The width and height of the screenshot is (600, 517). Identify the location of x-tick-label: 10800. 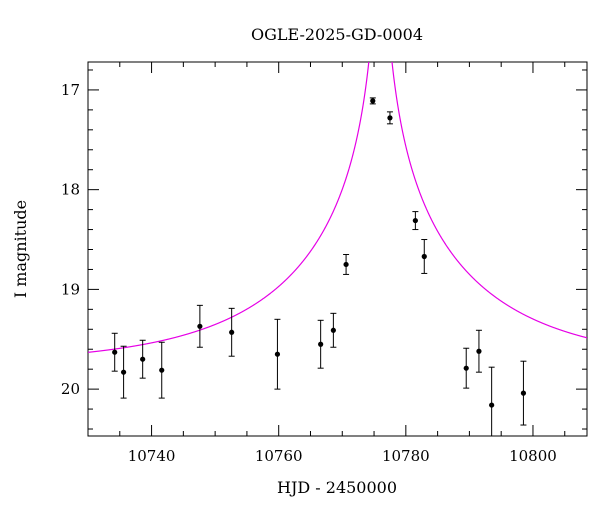
(533, 456).